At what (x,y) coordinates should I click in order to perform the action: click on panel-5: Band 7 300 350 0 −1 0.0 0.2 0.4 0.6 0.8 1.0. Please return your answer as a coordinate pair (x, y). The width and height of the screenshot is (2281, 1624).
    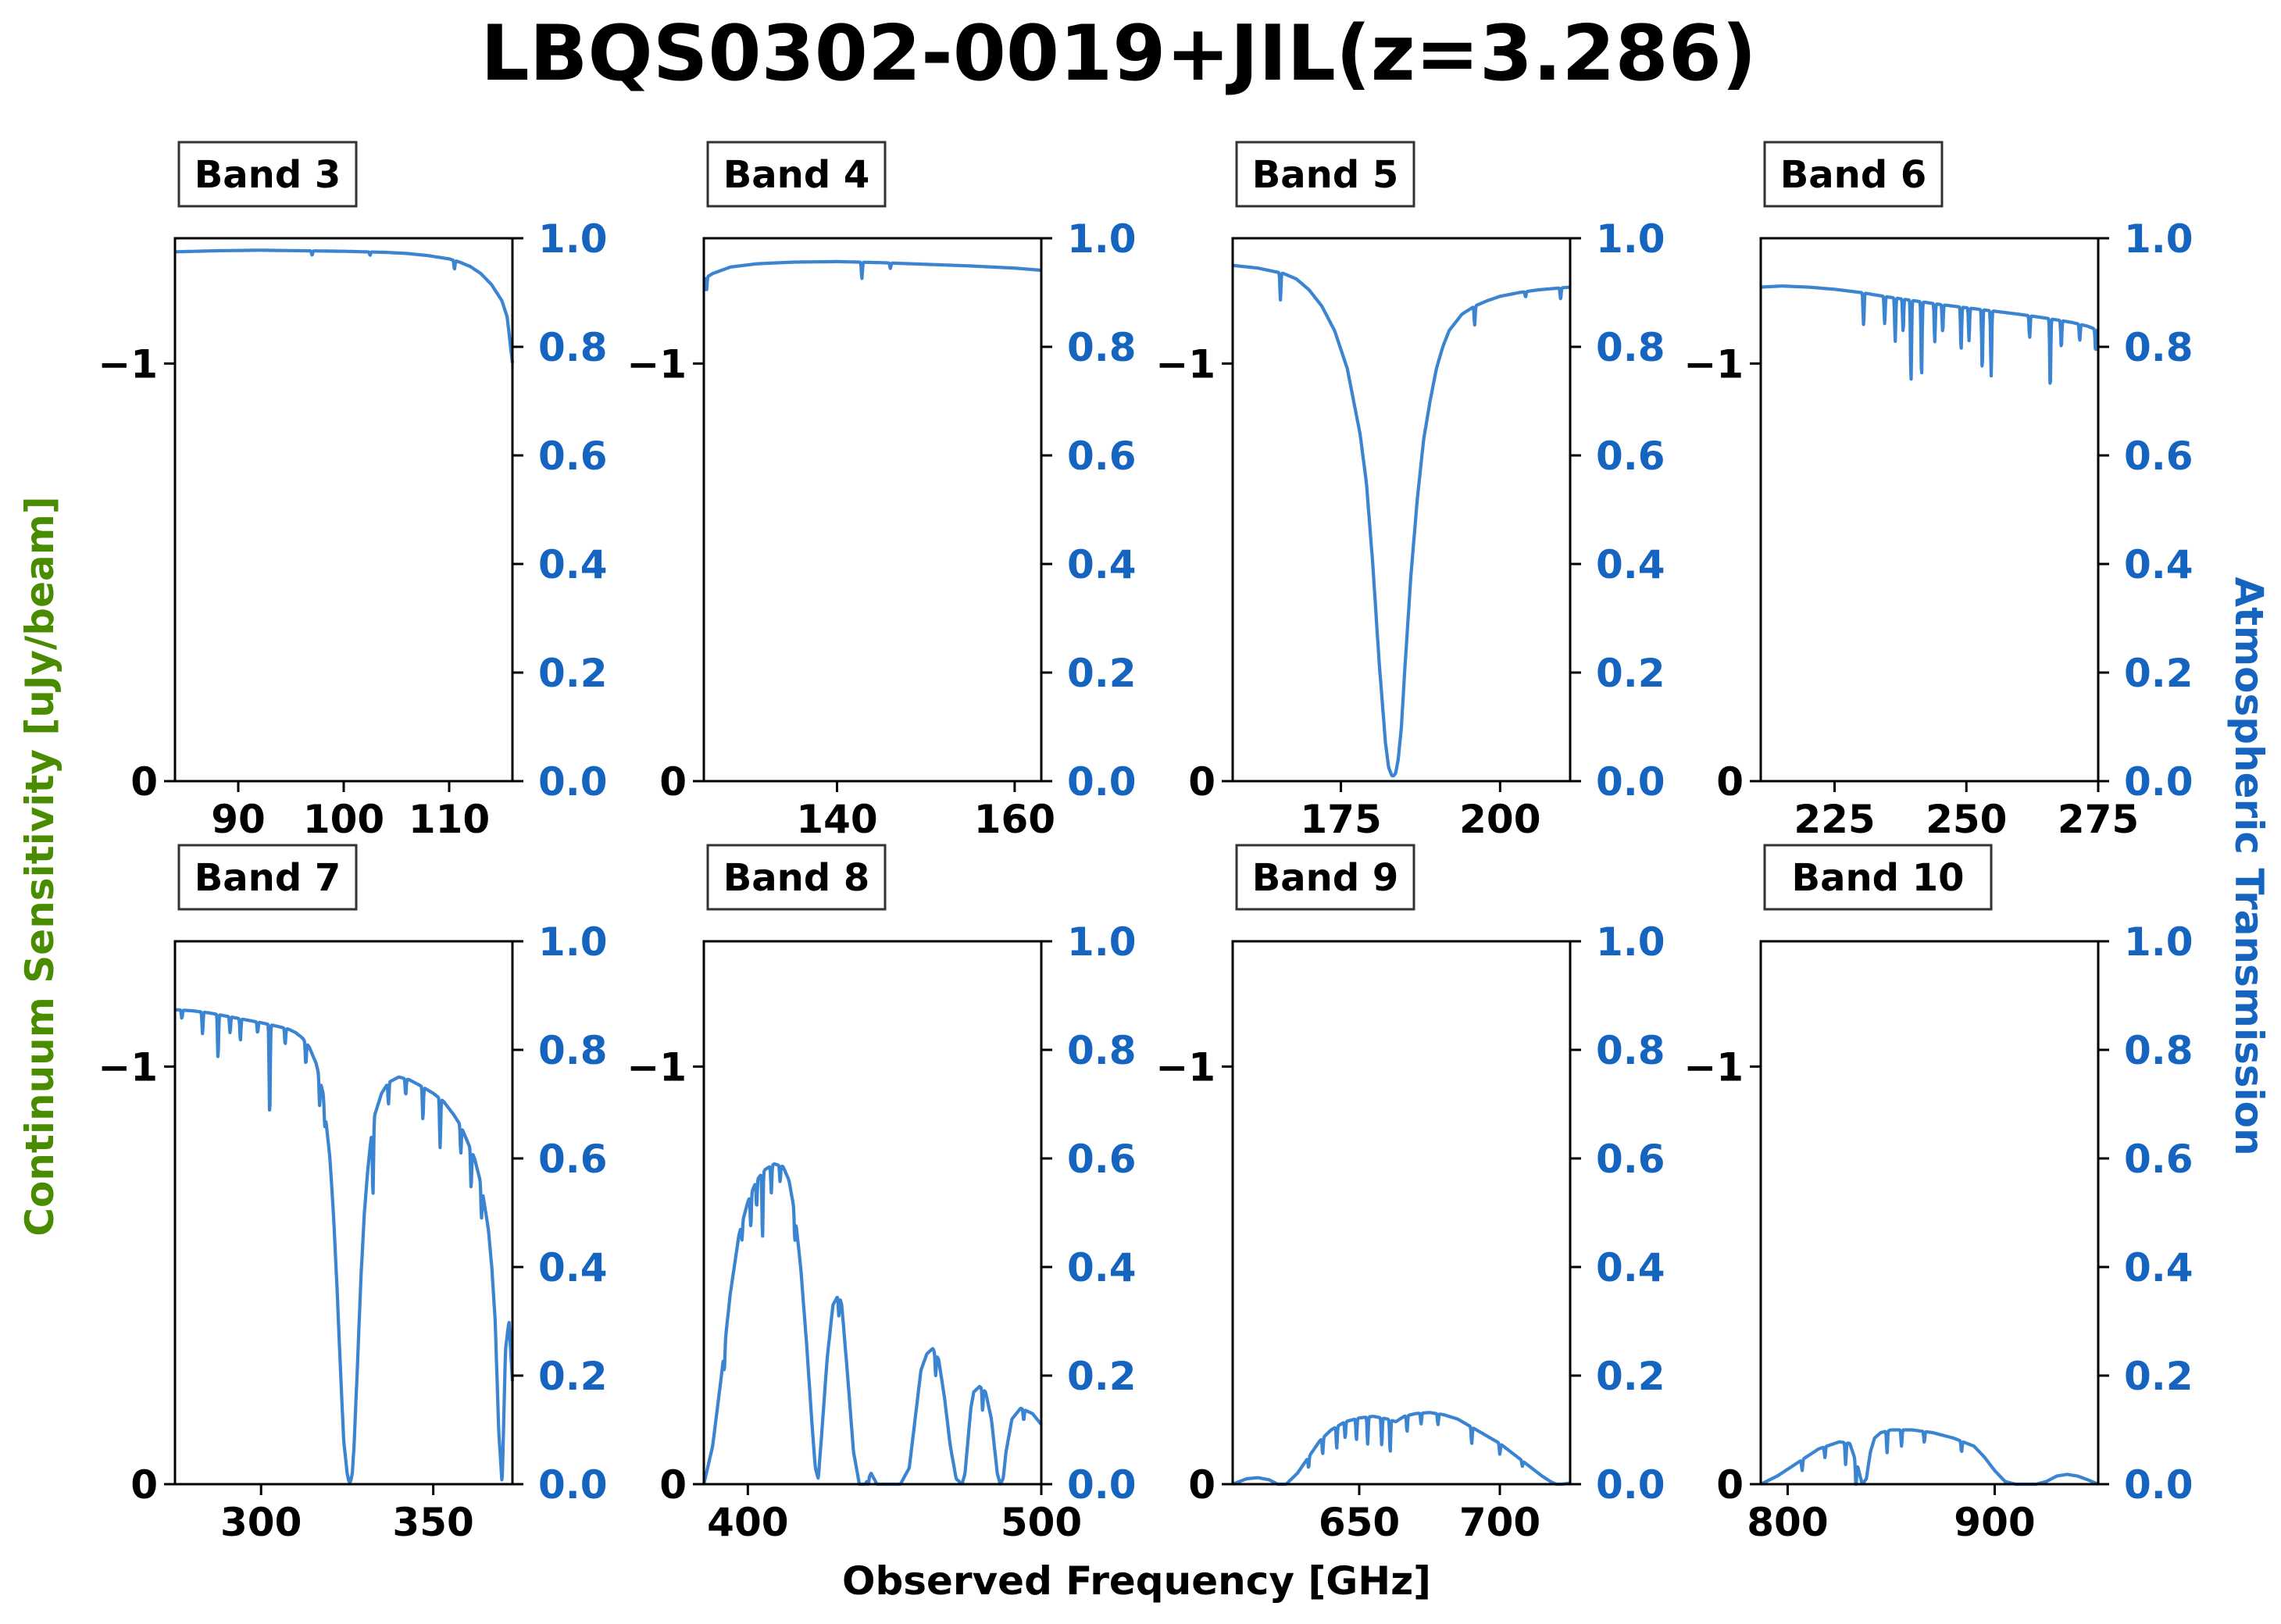
    Looking at the image, I should click on (353, 1194).